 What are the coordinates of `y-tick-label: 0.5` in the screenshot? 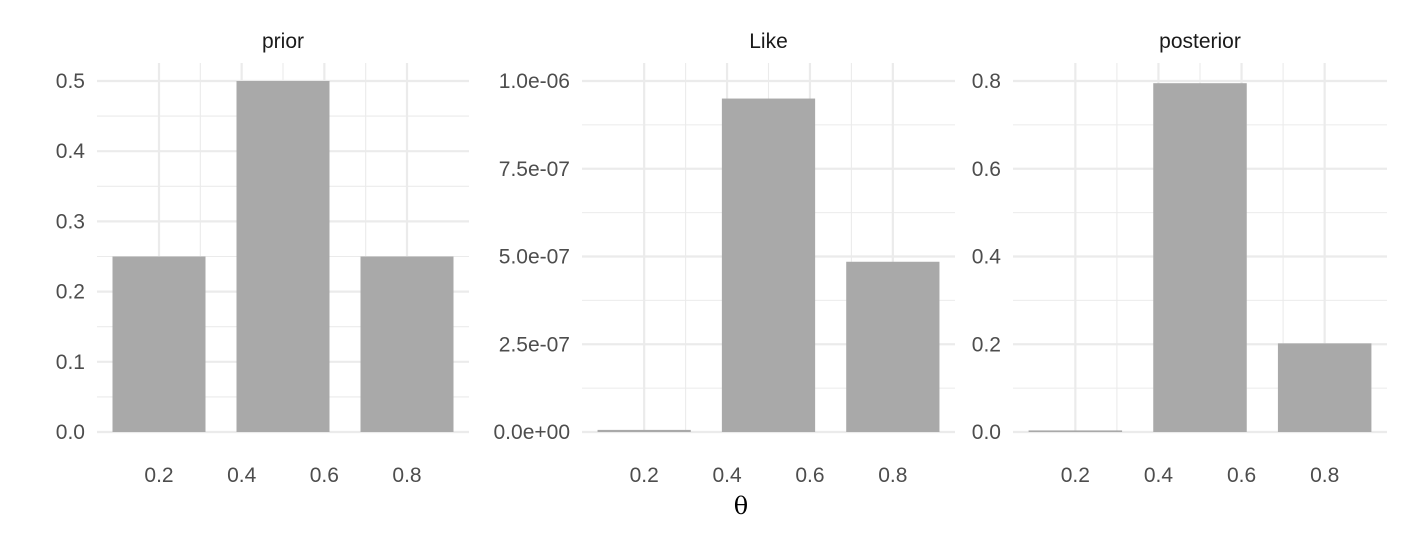 It's located at (70, 81).